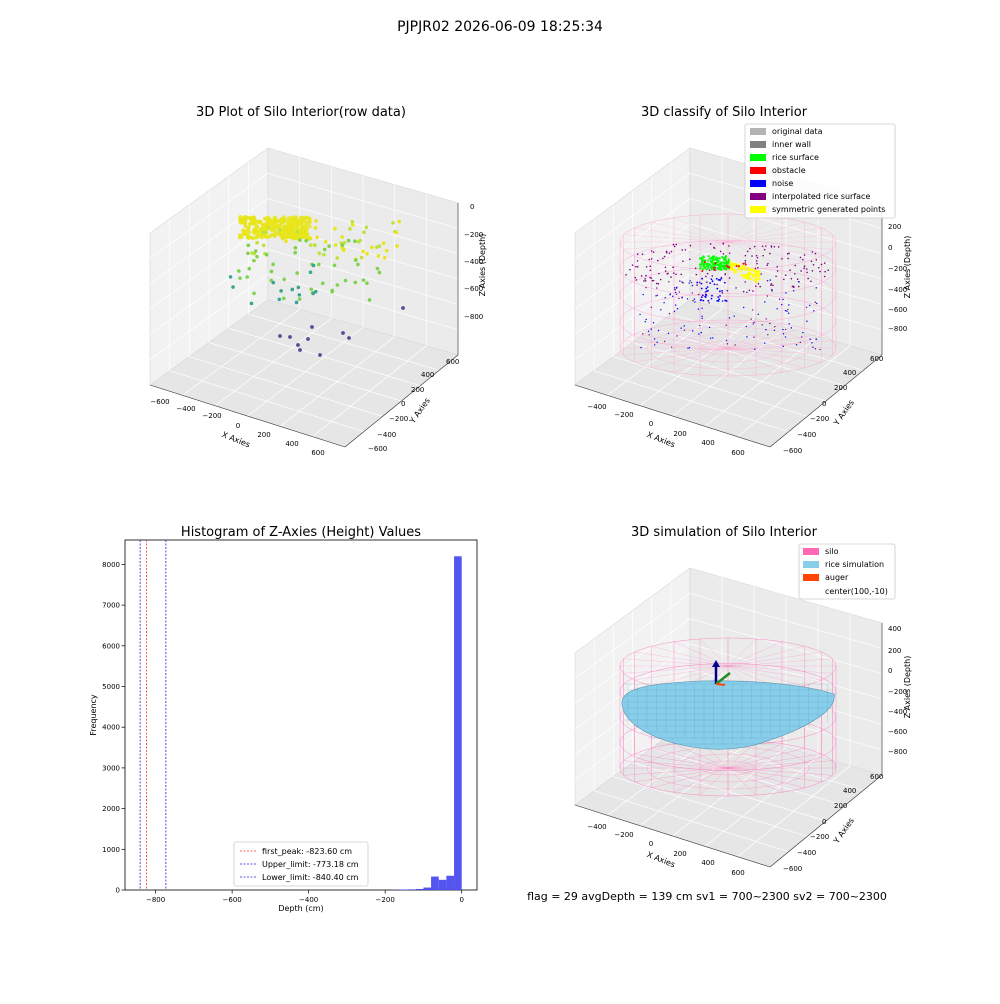  What do you see at coordinates (707, 443) in the screenshot?
I see `panel2-xtick: 400` at bounding box center [707, 443].